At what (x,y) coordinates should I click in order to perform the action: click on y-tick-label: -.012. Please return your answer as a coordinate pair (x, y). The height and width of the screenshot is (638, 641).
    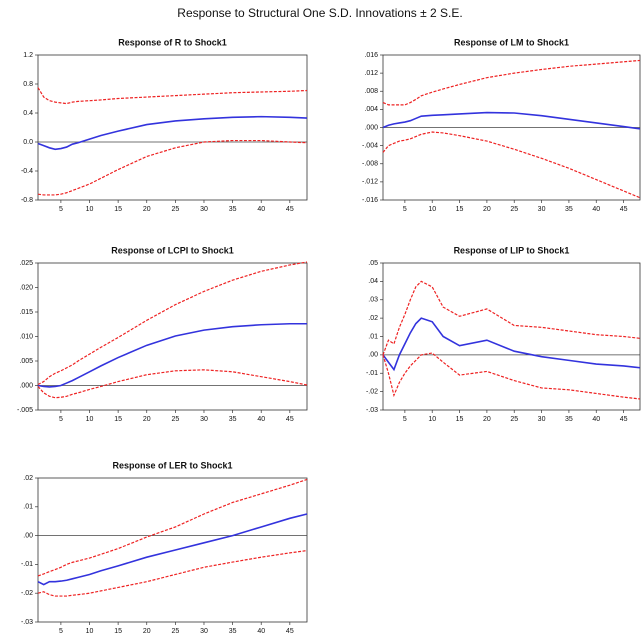
    Looking at the image, I should click on (370, 182).